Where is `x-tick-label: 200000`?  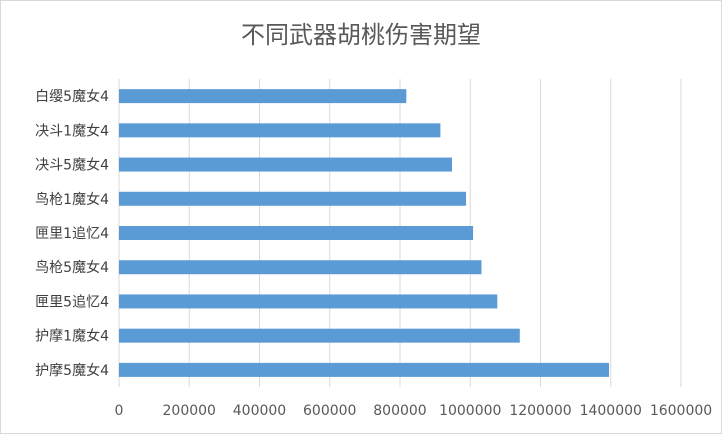 x-tick-label: 200000 is located at coordinates (189, 411).